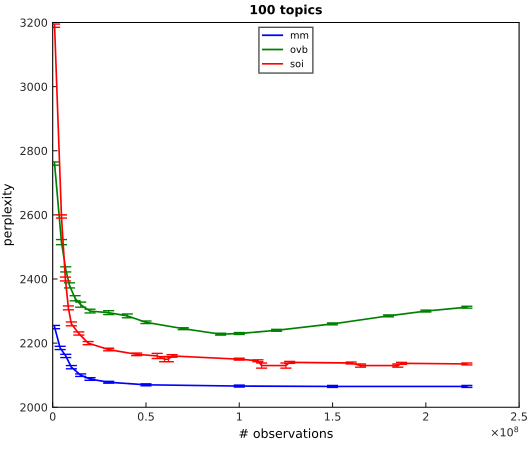 This screenshot has width=527, height=450. I want to click on text: ×10$^{8}$, so click(505, 431).